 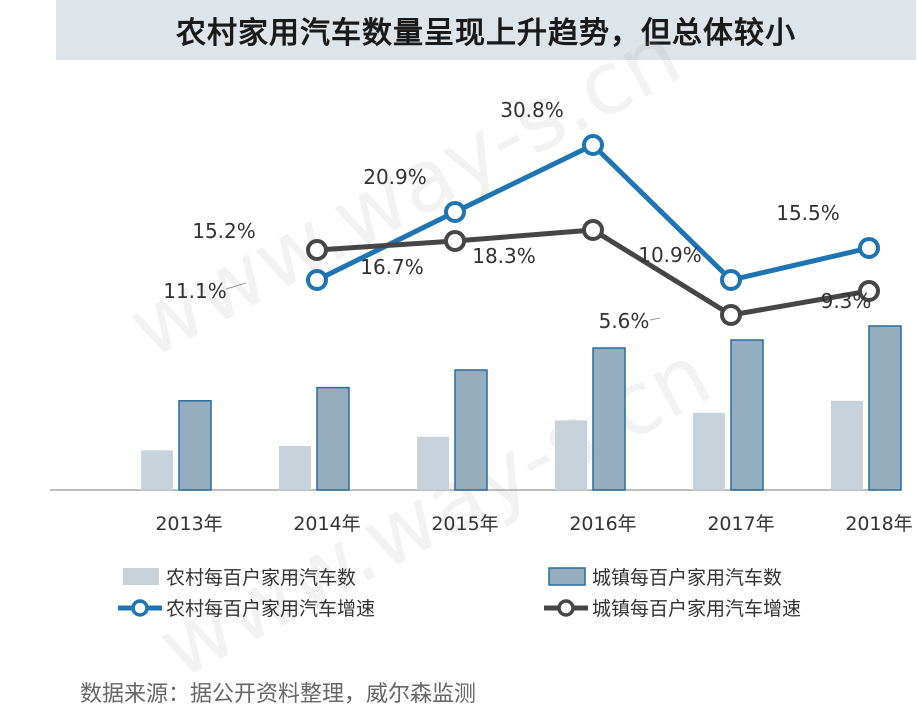 I want to click on x-tick-label: 2013年, so click(x=188, y=524).